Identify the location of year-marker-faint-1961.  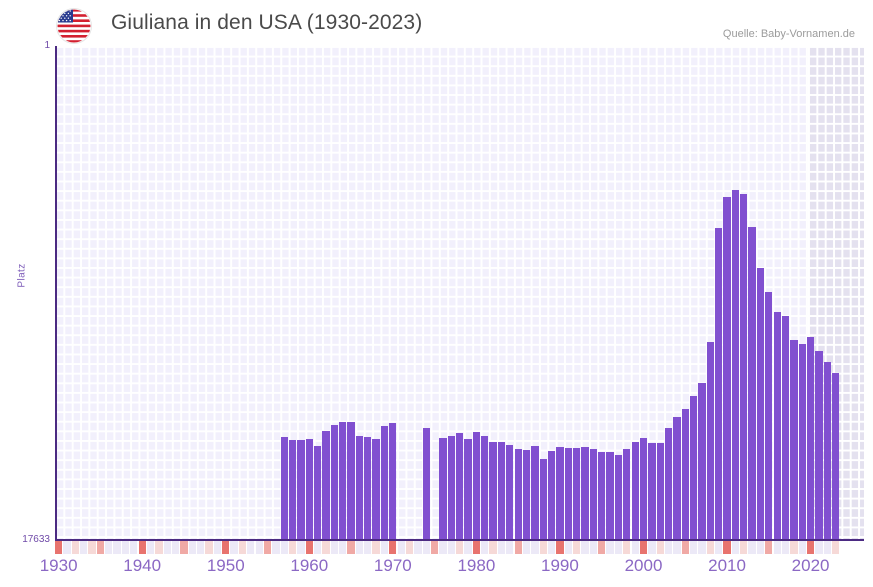
(318, 547).